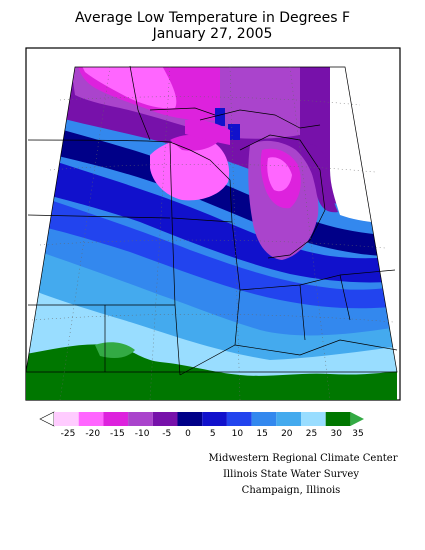  What do you see at coordinates (336, 434) in the screenshot?
I see `legend-tick: 30` at bounding box center [336, 434].